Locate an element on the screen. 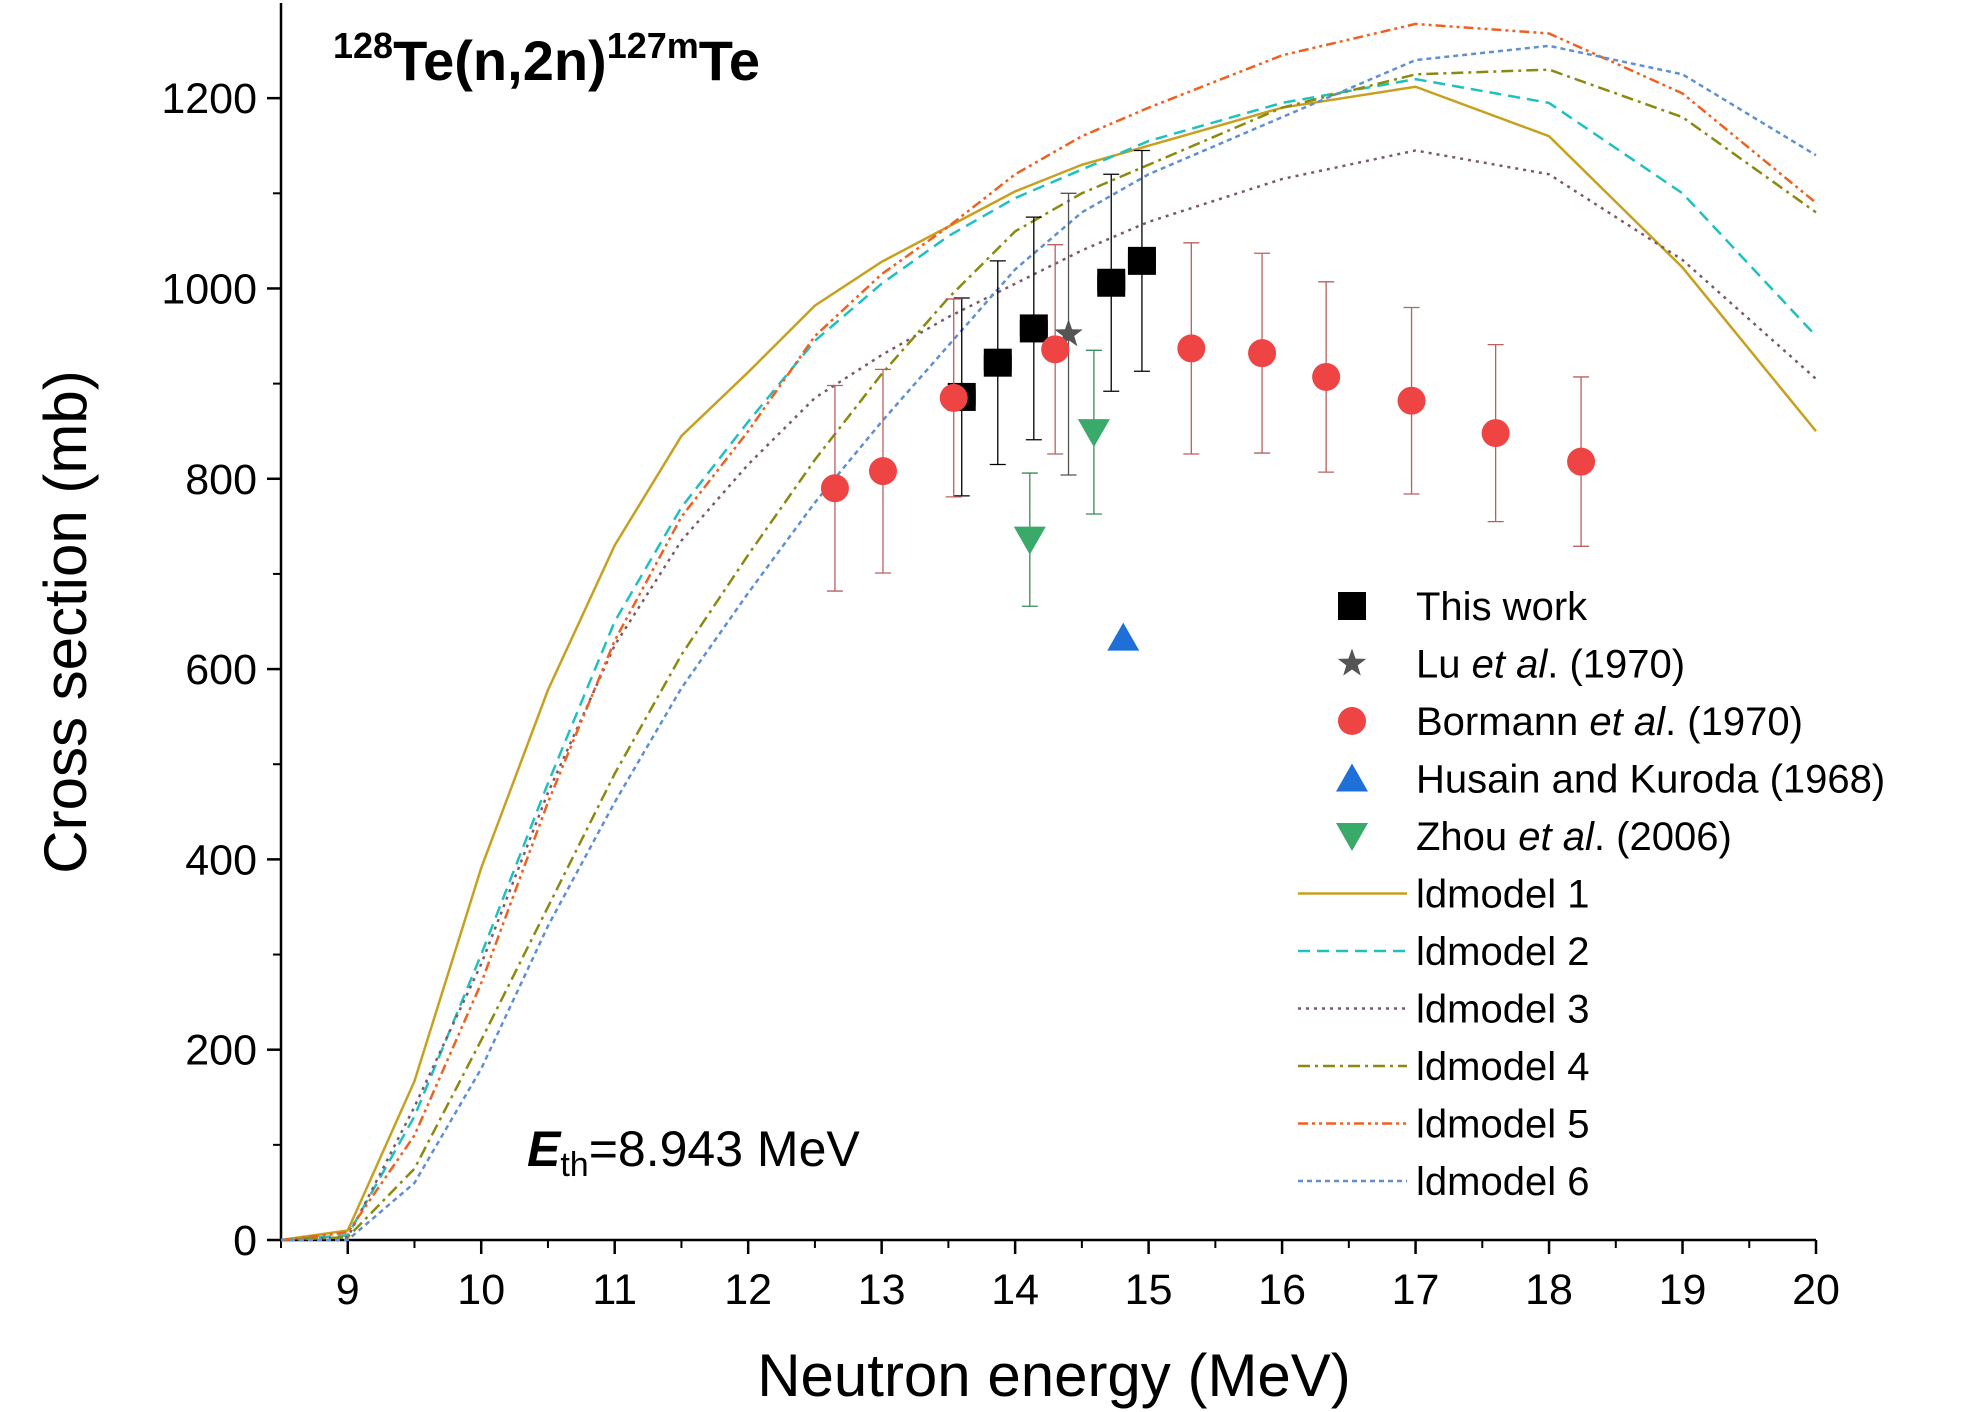  legend-label: Zhou et al. (2006) is located at coordinates (1574, 837).